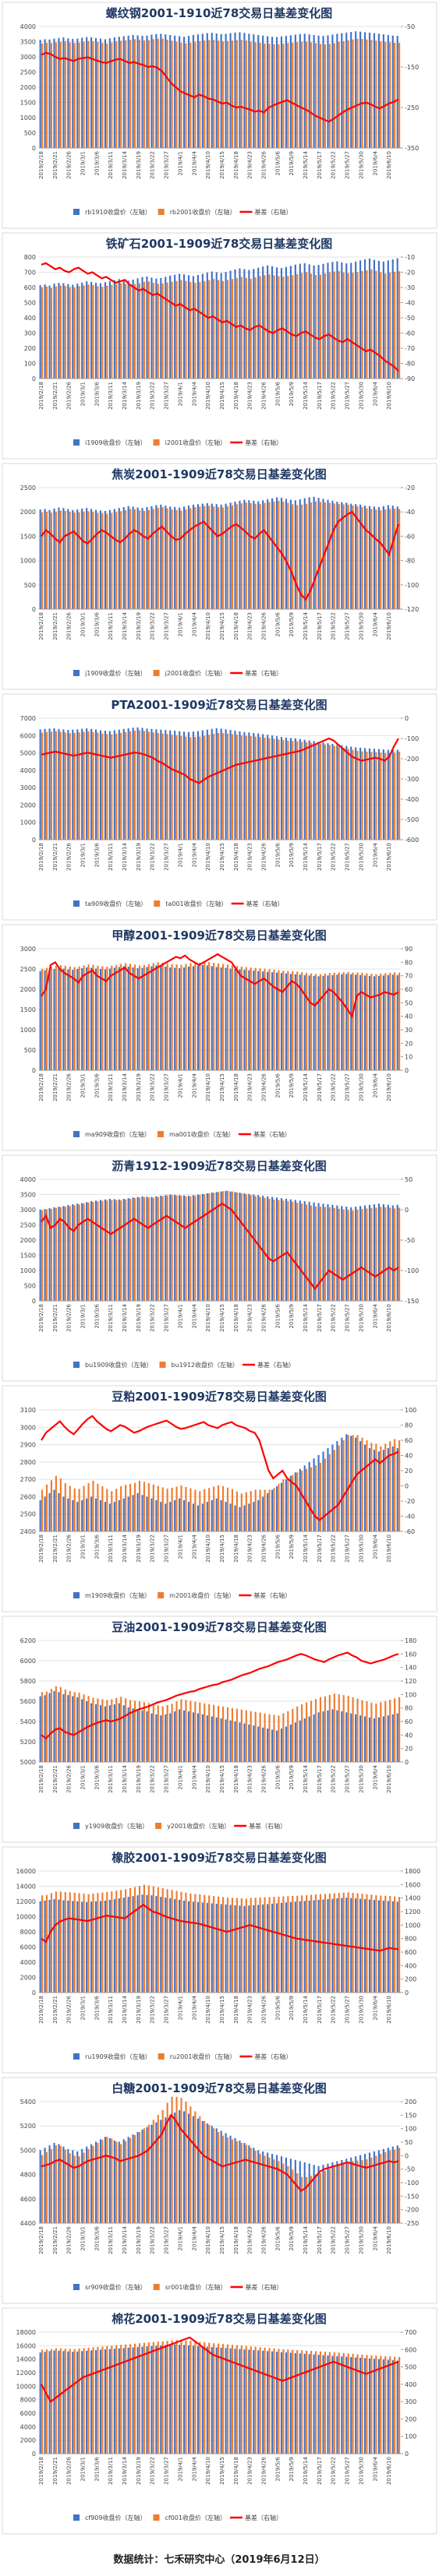 Image resolution: width=439 pixels, height=2576 pixels. Describe the element at coordinates (208, 2471) in the screenshot. I see `x-tick-label: 2019/4/10` at that location.